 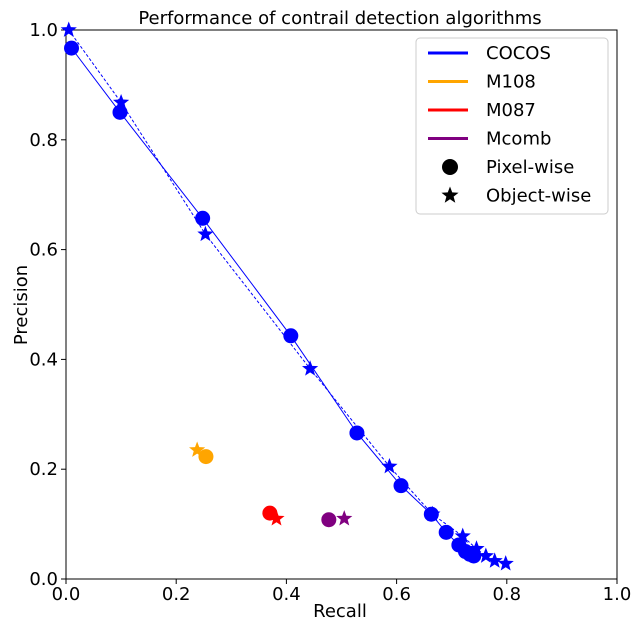 I want to click on point-m108-object-wise, so click(x=197, y=449).